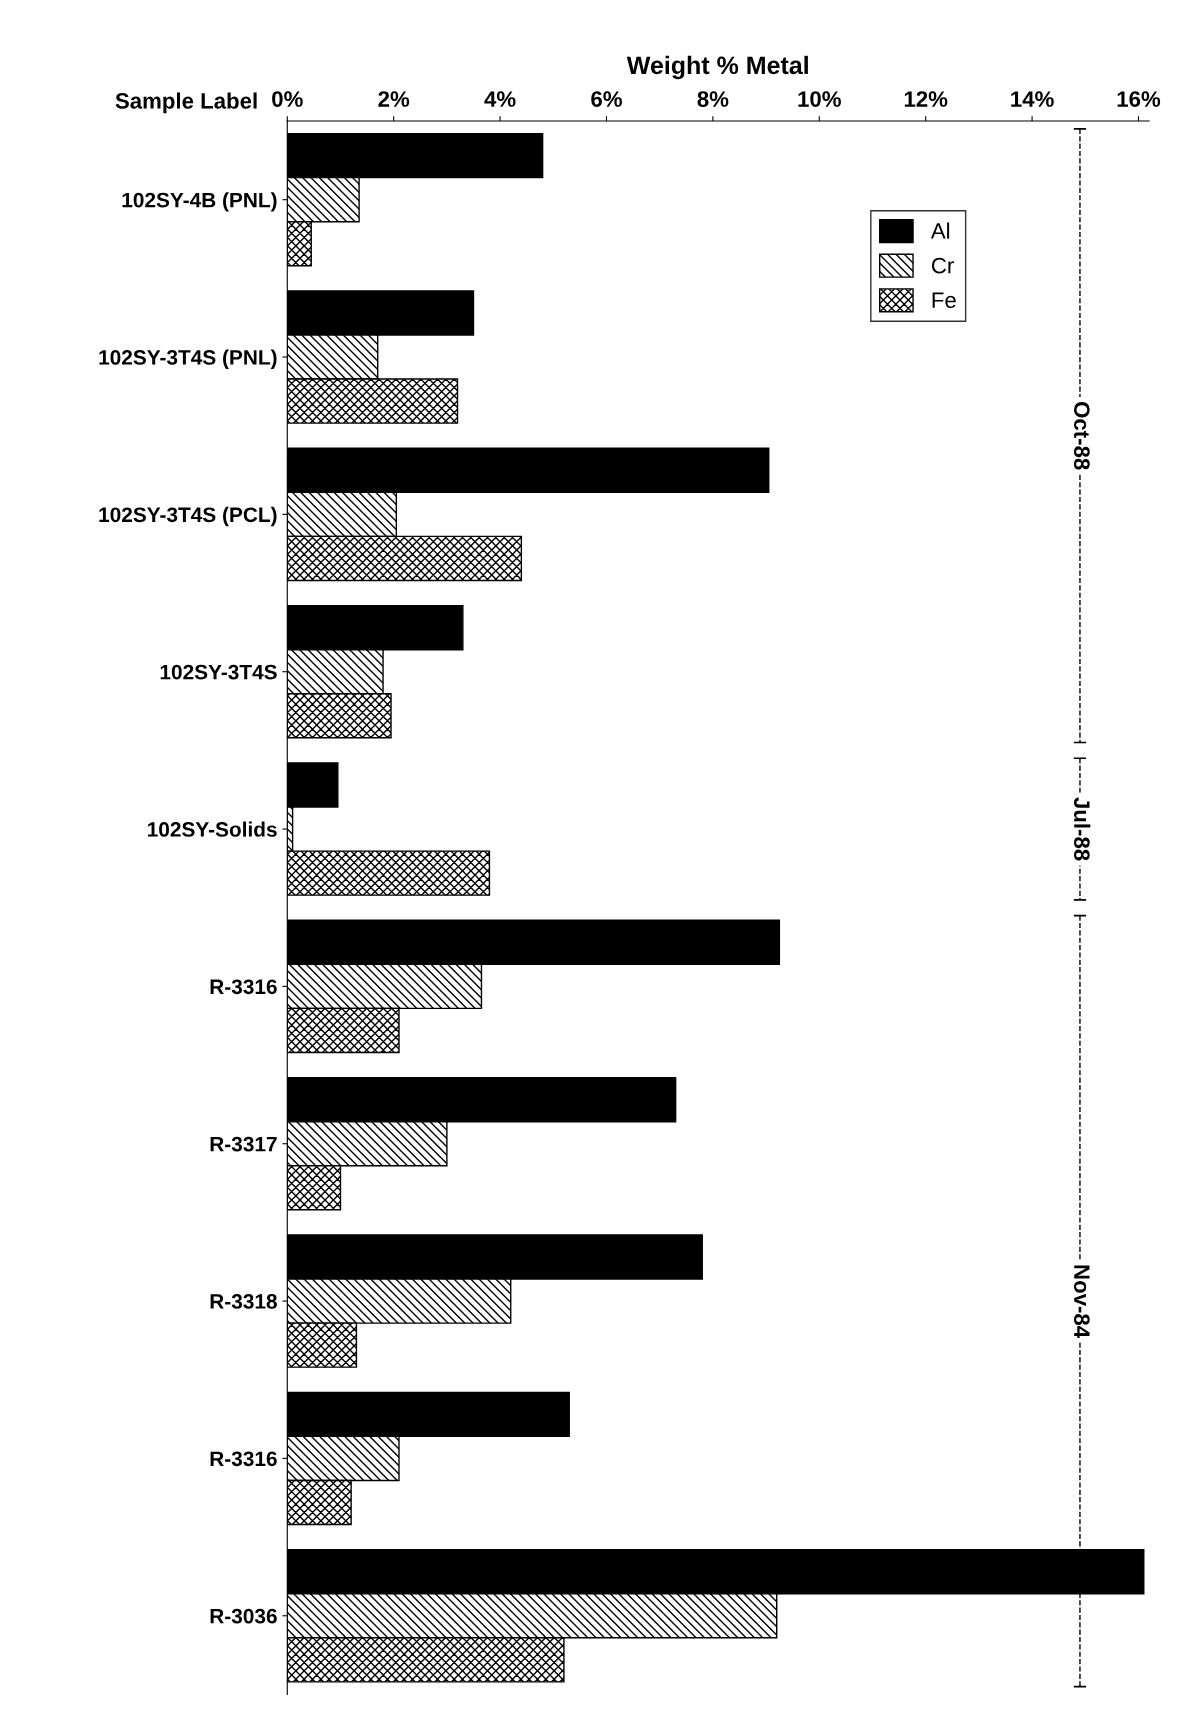 This screenshot has height=1729, width=1197. What do you see at coordinates (188, 359) in the screenshot?
I see `y-tick-label: 102SY-3T4S (PNL)` at bounding box center [188, 359].